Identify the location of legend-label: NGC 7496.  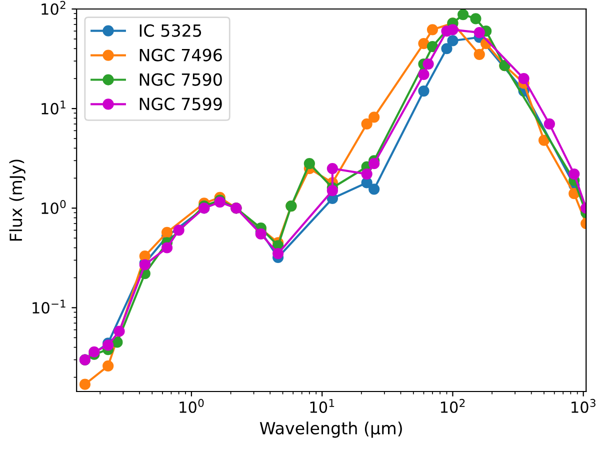
(181, 55).